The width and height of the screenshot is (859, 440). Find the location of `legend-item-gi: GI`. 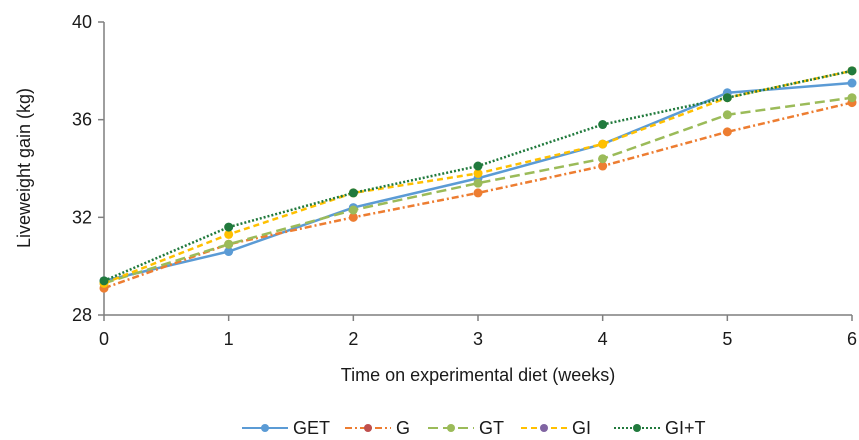

legend-item-gi: GI is located at coordinates (556, 428).